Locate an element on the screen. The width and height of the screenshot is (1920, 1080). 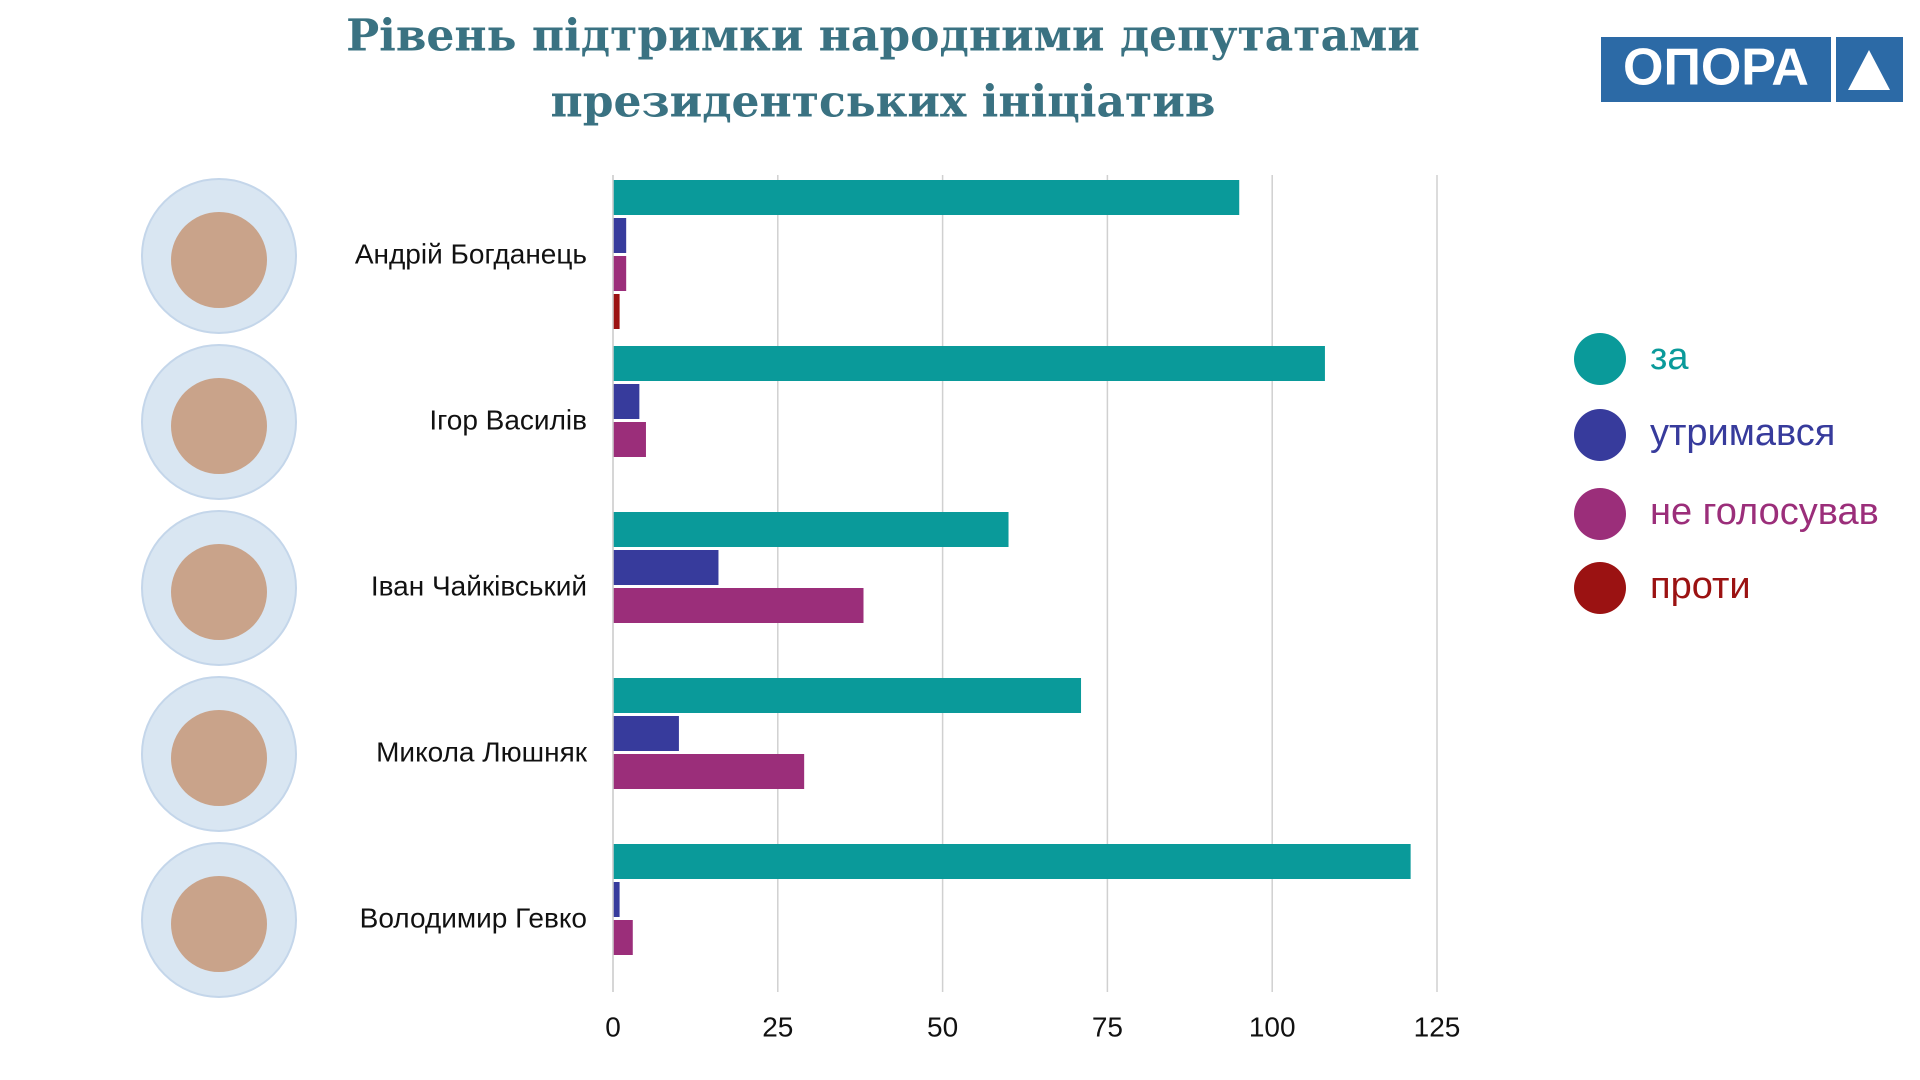
x-tick-label: 0 is located at coordinates (613, 1026).